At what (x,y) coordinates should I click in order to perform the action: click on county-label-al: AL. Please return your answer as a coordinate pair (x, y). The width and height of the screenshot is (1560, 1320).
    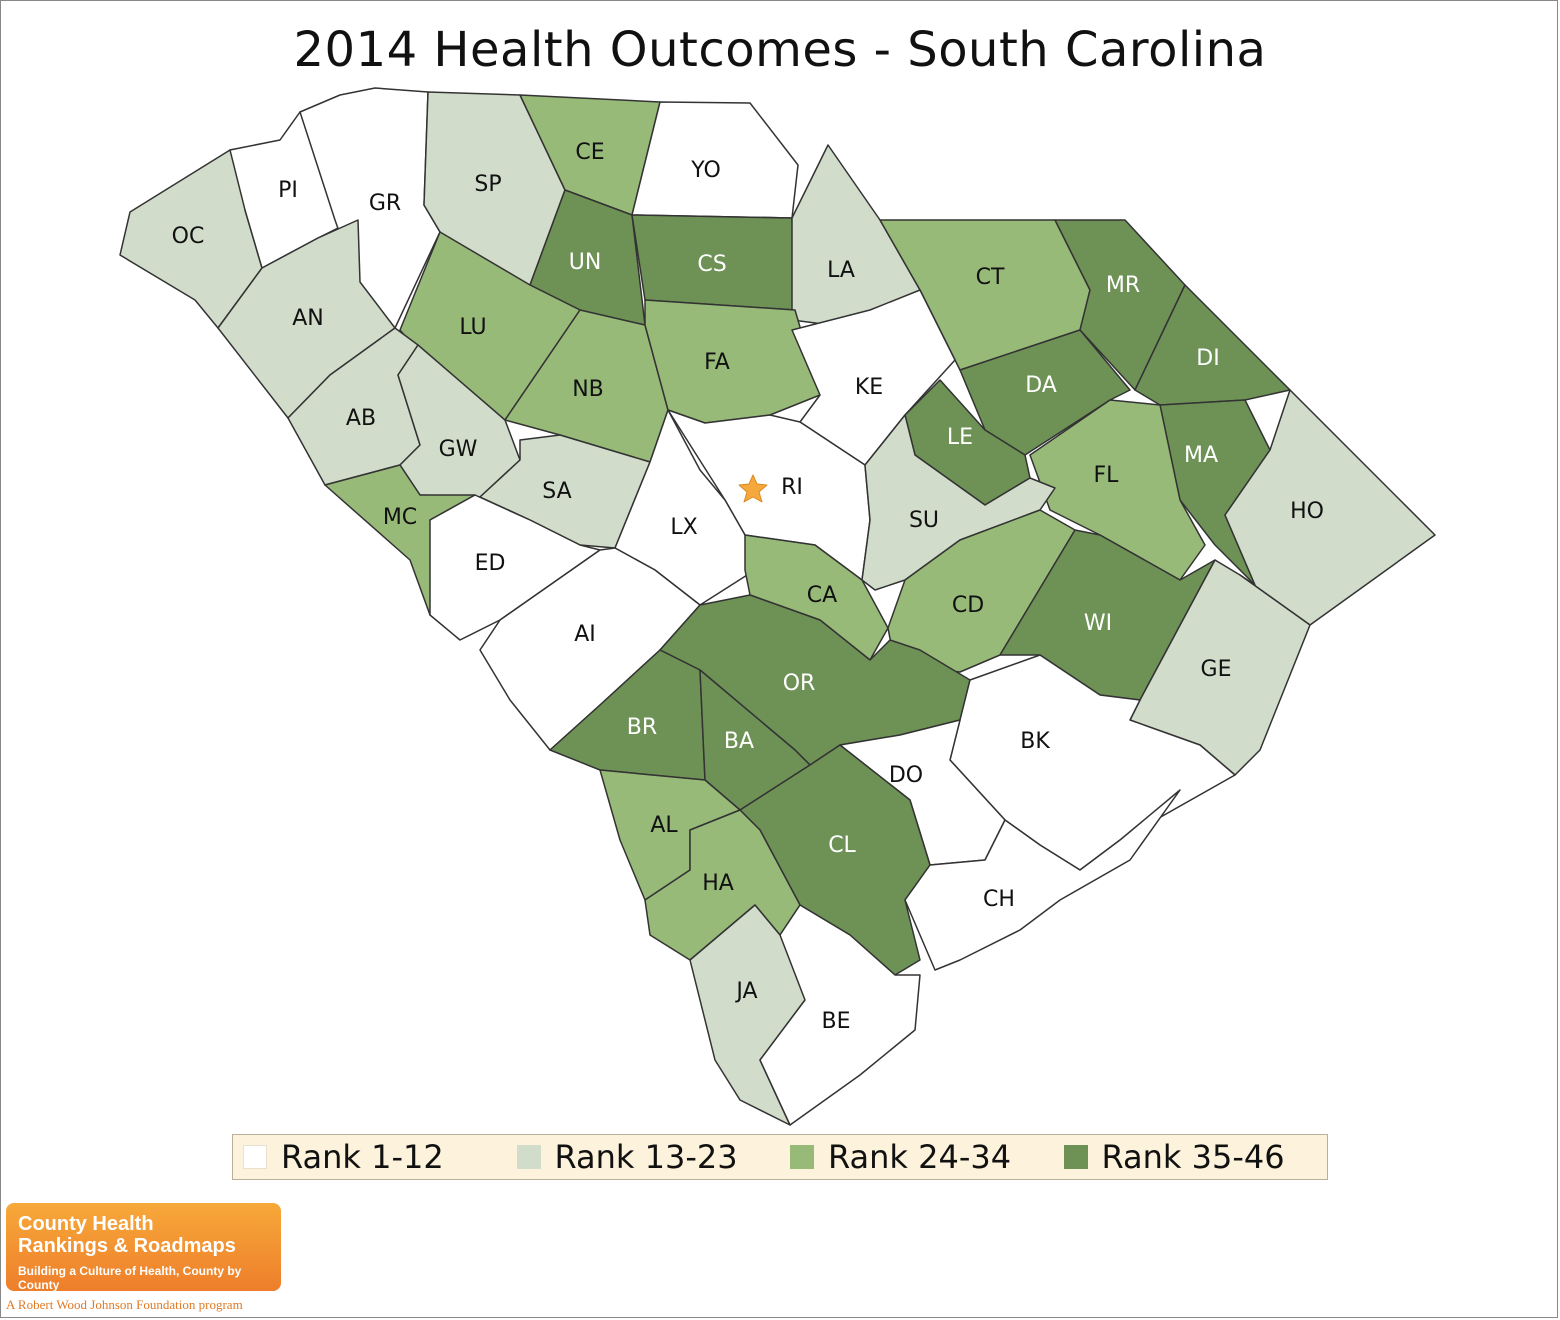
    Looking at the image, I should click on (664, 825).